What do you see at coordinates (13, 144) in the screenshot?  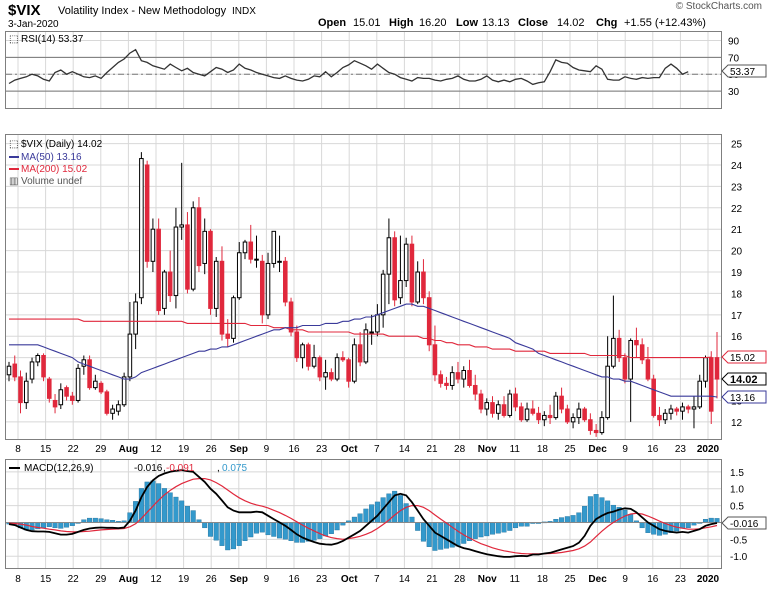 I see `price-legend-icon: ⬚` at bounding box center [13, 144].